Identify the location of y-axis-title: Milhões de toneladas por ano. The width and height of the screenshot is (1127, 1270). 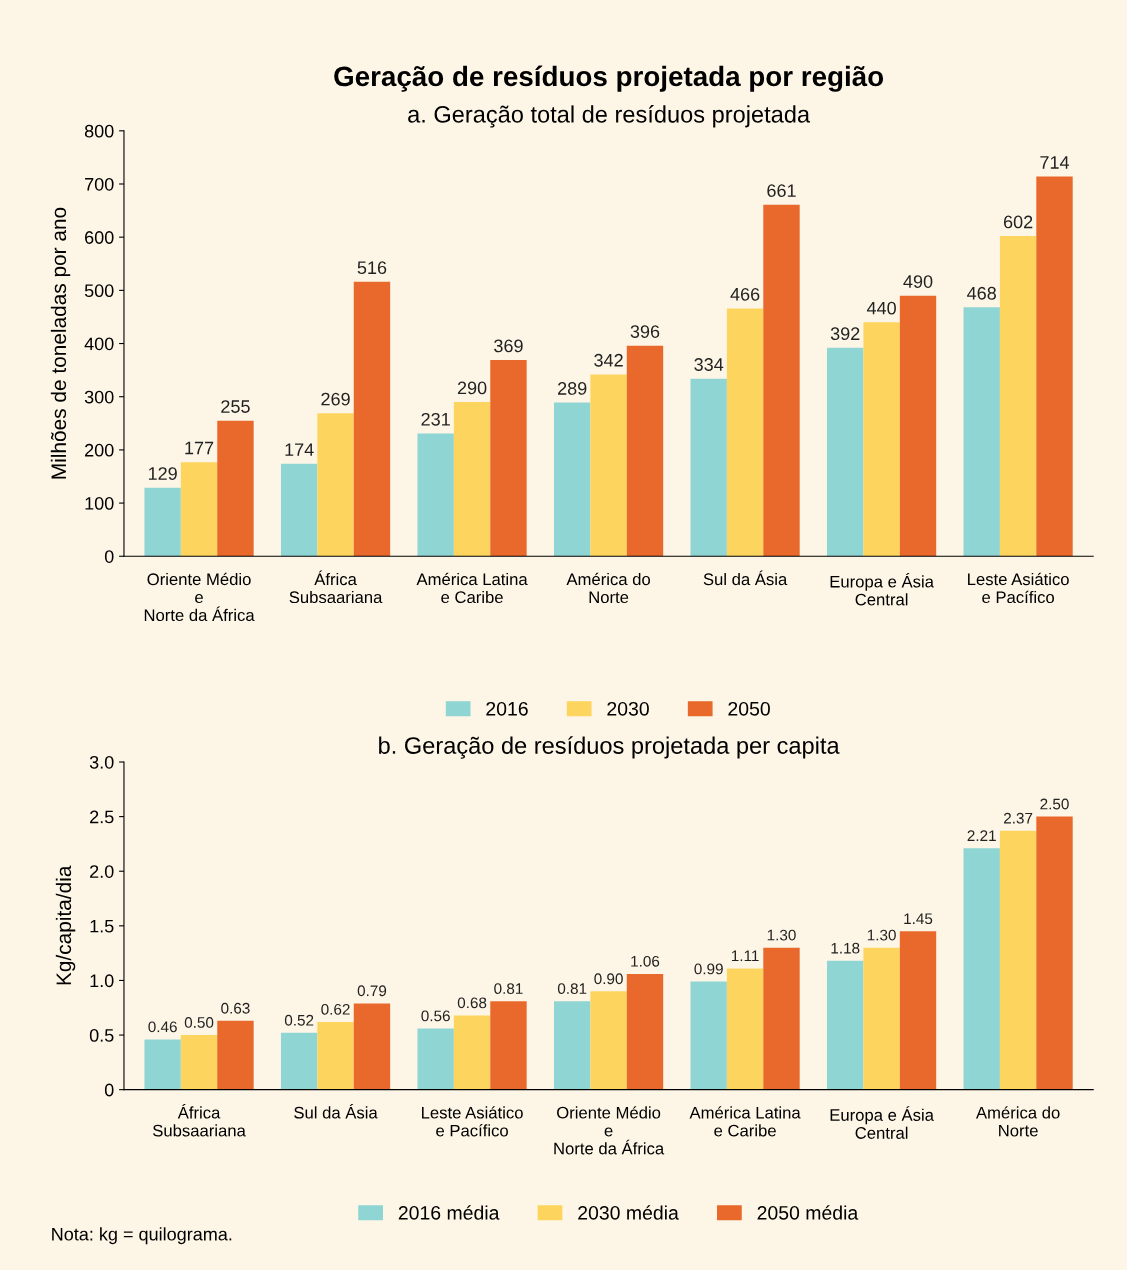
(60, 343).